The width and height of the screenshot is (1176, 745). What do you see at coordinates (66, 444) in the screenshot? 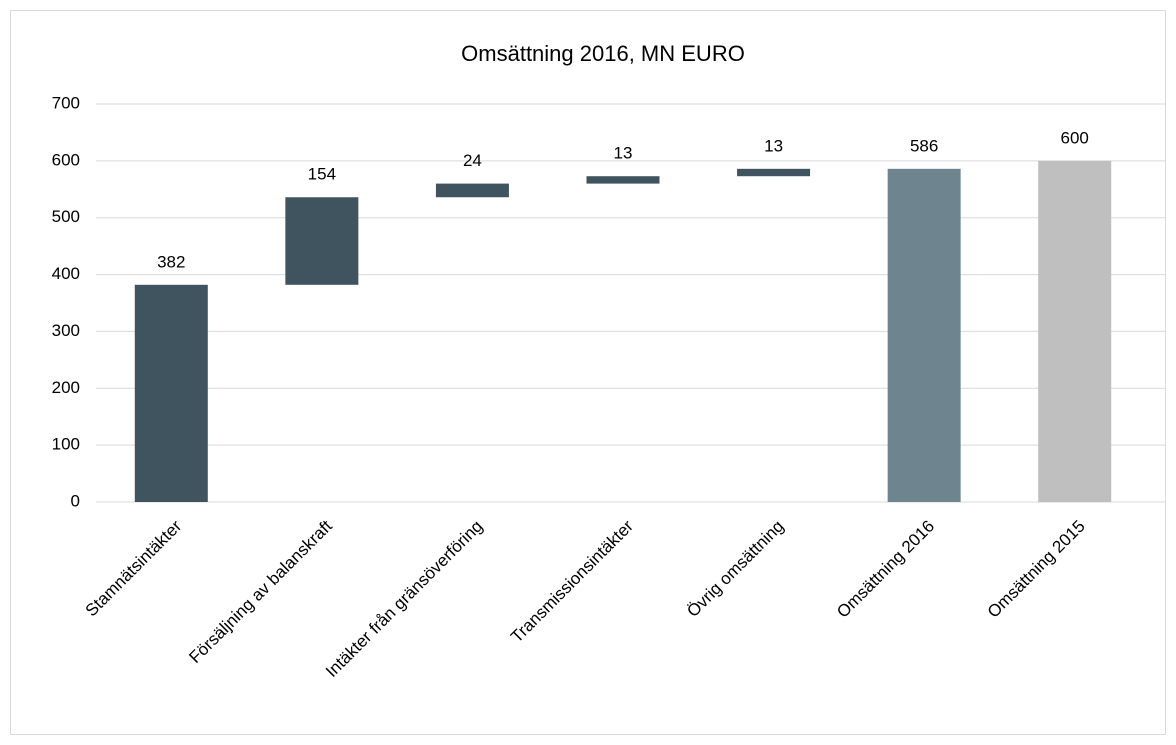
I see `y-tick-label: 100` at bounding box center [66, 444].